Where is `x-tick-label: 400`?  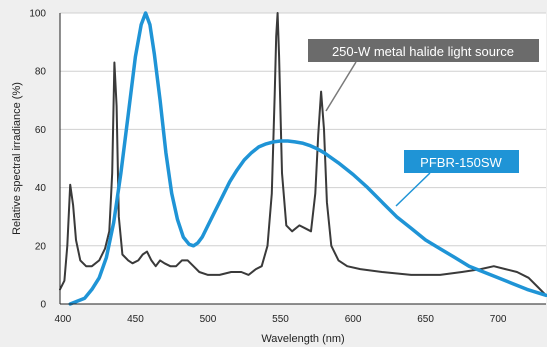 x-tick-label: 400 is located at coordinates (63, 319).